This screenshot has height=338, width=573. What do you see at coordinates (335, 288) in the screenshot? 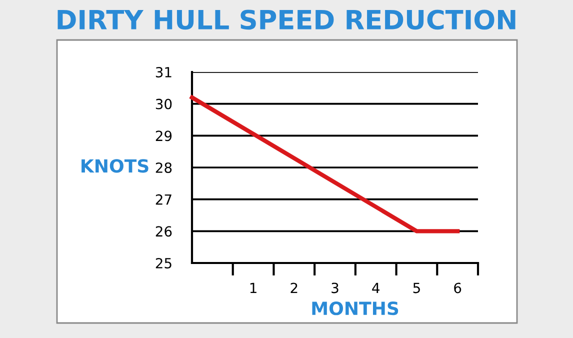
I see `x-tick-label: 3` at bounding box center [335, 288].